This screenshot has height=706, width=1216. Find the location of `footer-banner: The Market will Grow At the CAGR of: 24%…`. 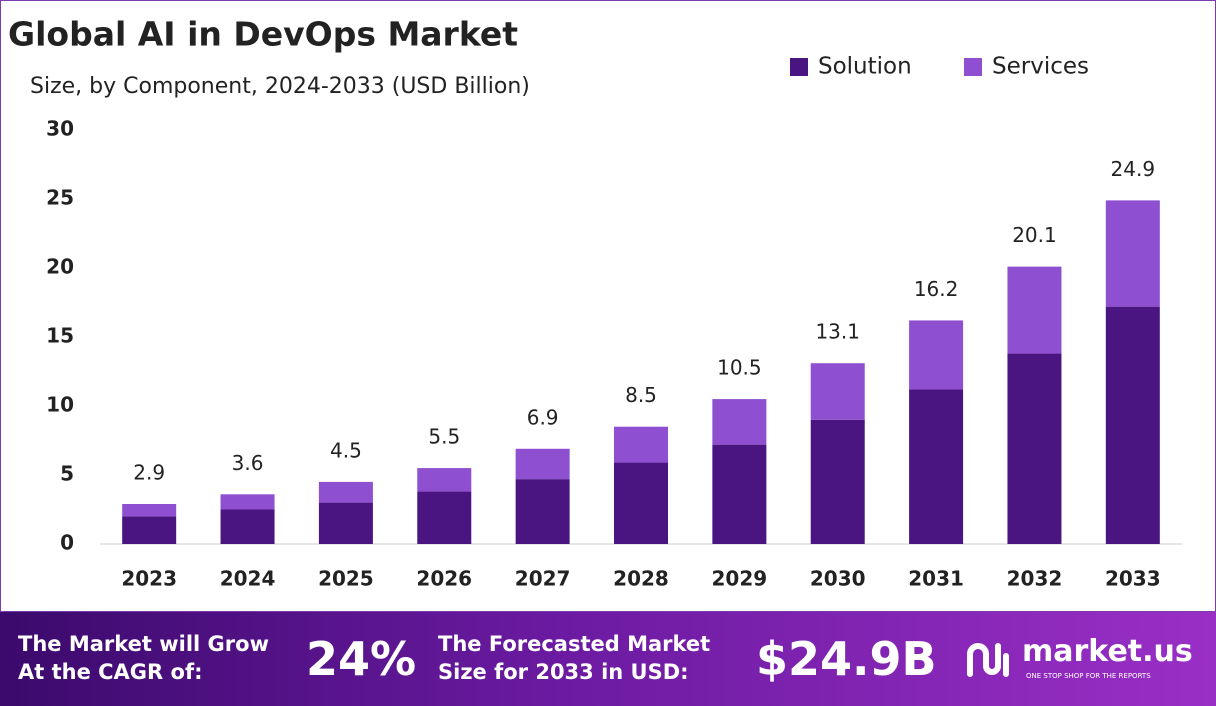

footer-banner: The Market will Grow At the CAGR of: 24%… is located at coordinates (608, 659).